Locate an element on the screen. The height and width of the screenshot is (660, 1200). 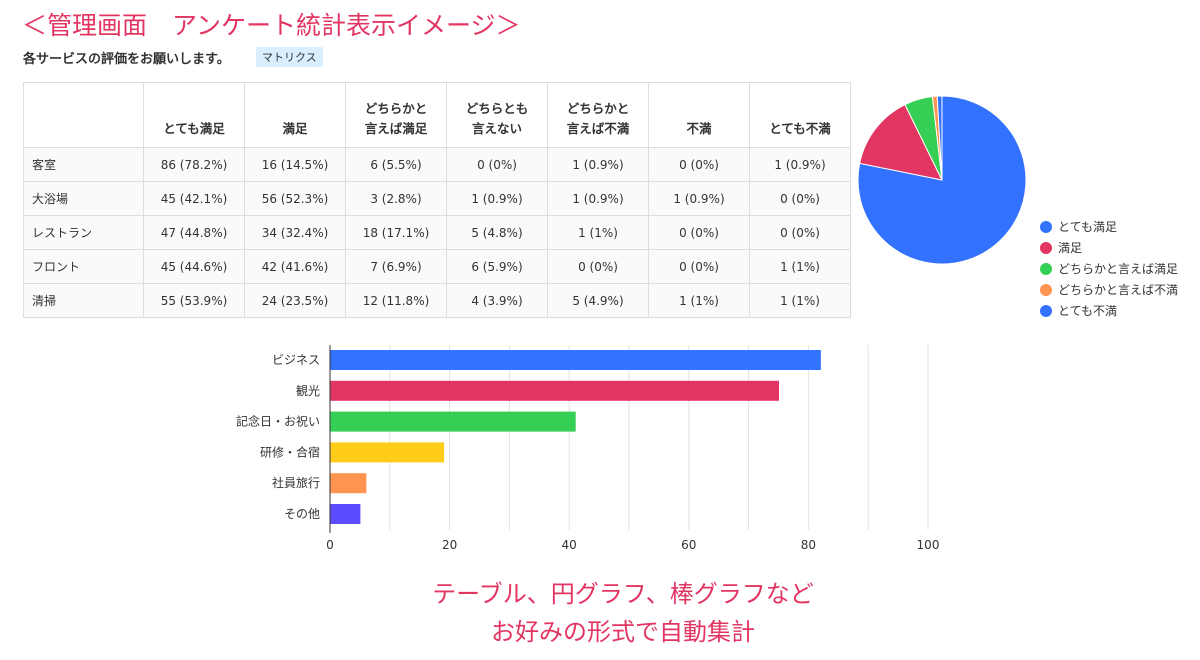
table-cell: 12 (11.8%) is located at coordinates (396, 300).